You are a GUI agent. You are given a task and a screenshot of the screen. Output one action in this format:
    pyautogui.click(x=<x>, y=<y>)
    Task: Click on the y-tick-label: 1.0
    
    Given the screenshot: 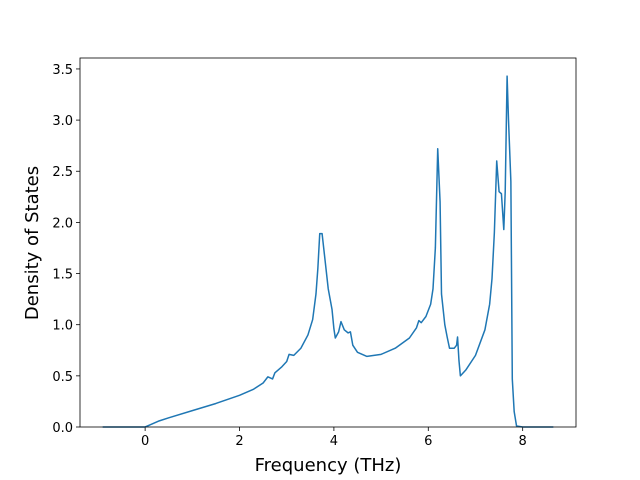 What is the action you would take?
    pyautogui.click(x=62, y=326)
    